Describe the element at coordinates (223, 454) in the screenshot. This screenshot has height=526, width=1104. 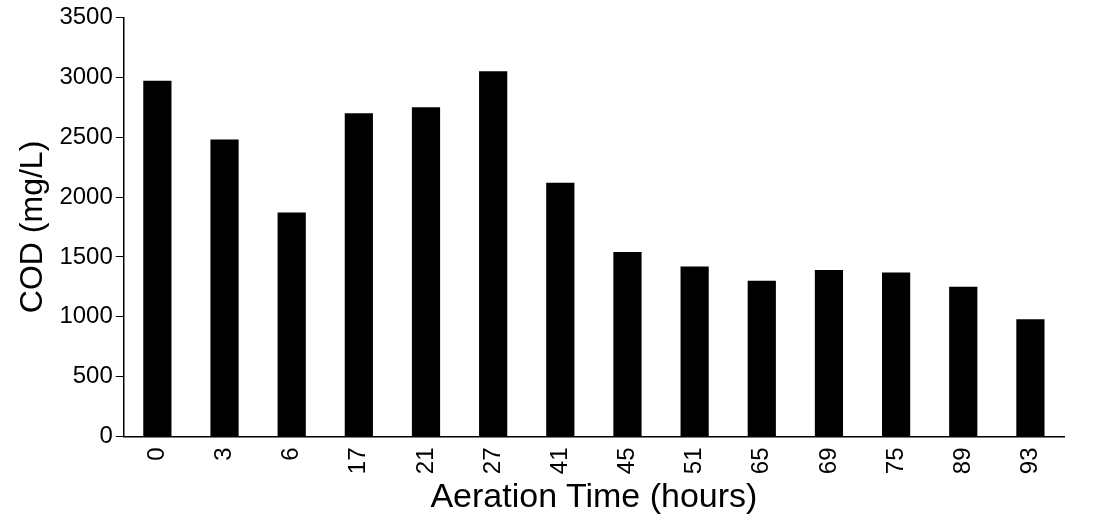
I see `x-tick-label: 3` at that location.